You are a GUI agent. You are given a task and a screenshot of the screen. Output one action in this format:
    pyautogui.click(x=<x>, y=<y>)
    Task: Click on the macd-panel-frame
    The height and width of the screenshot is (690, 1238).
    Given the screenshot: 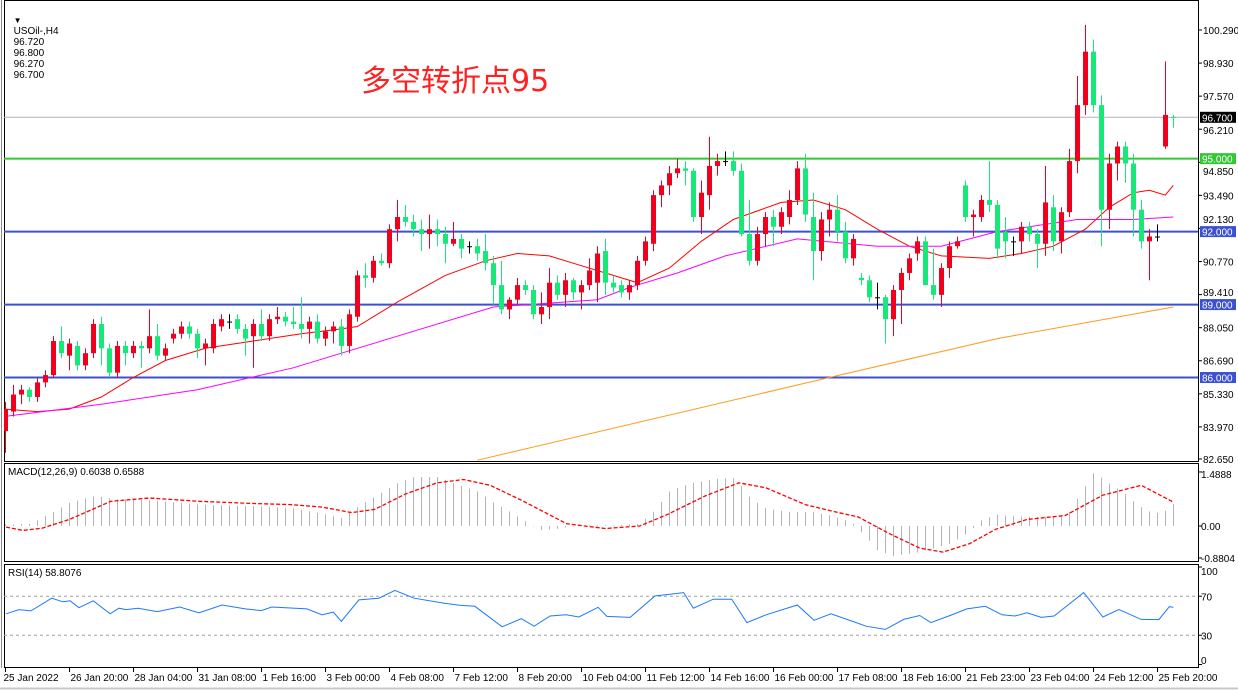 What is the action you would take?
    pyautogui.click(x=601, y=512)
    